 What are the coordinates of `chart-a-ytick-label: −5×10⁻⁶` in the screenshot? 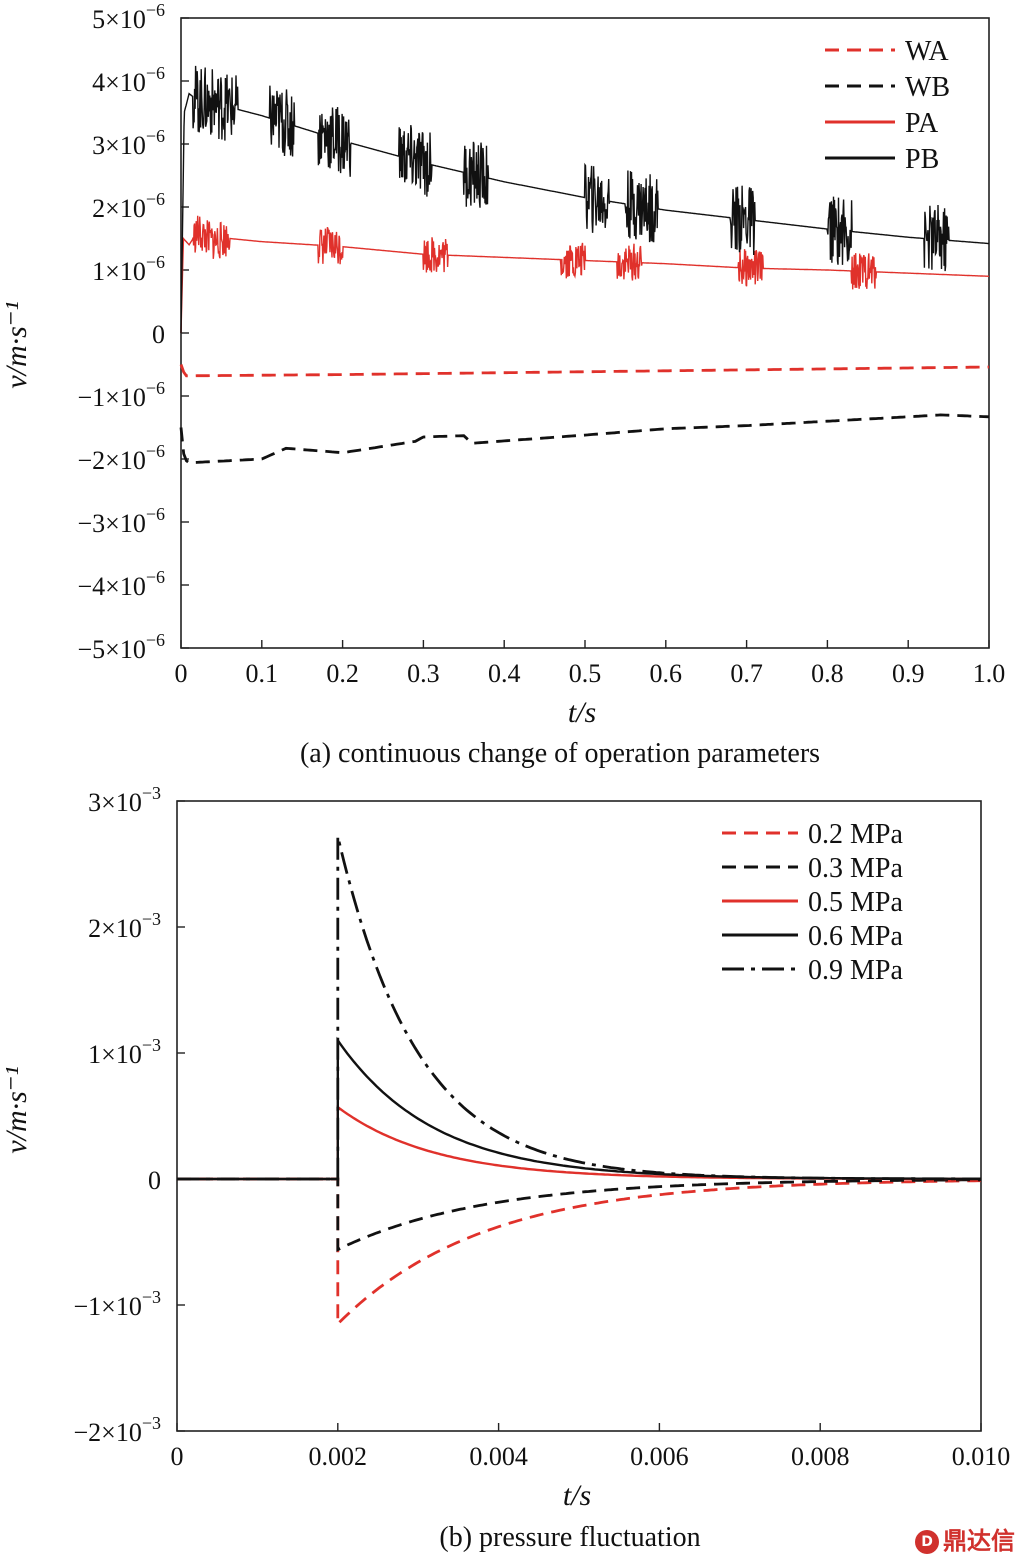 It's located at (121, 647).